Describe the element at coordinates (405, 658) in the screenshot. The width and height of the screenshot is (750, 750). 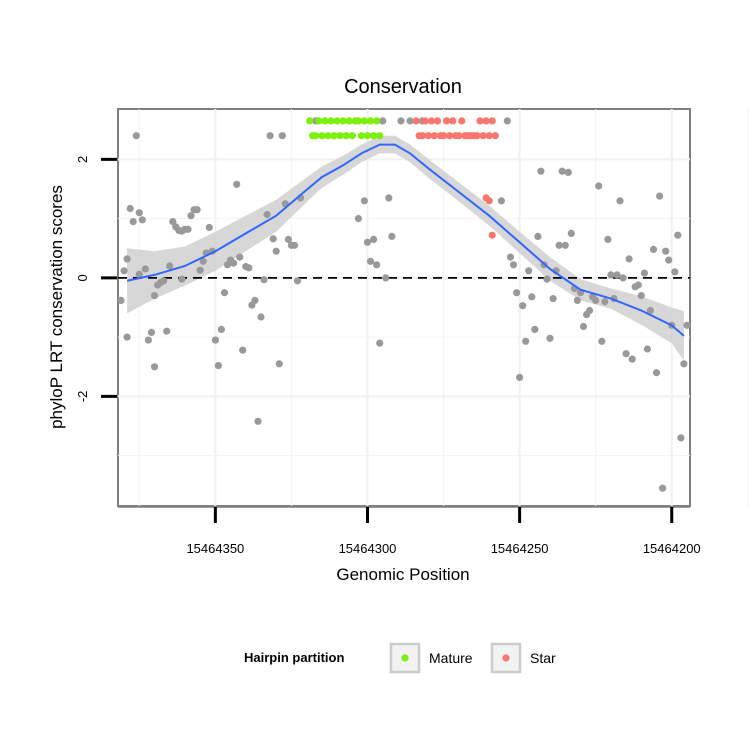
I see `legend-swatch-mature` at that location.